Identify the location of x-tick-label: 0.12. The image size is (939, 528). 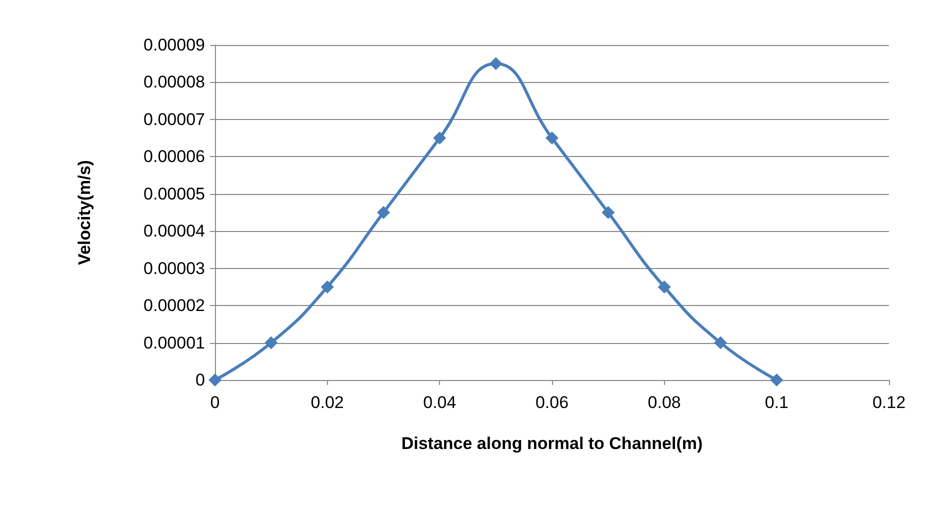
(889, 402).